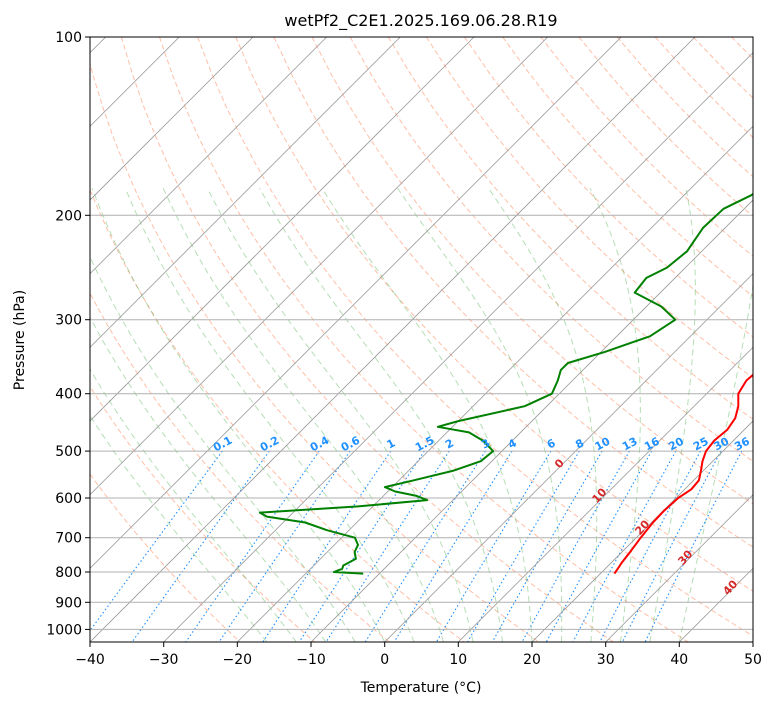 This screenshot has height=708, width=775. I want to click on x-tick-label: −30, so click(164, 660).